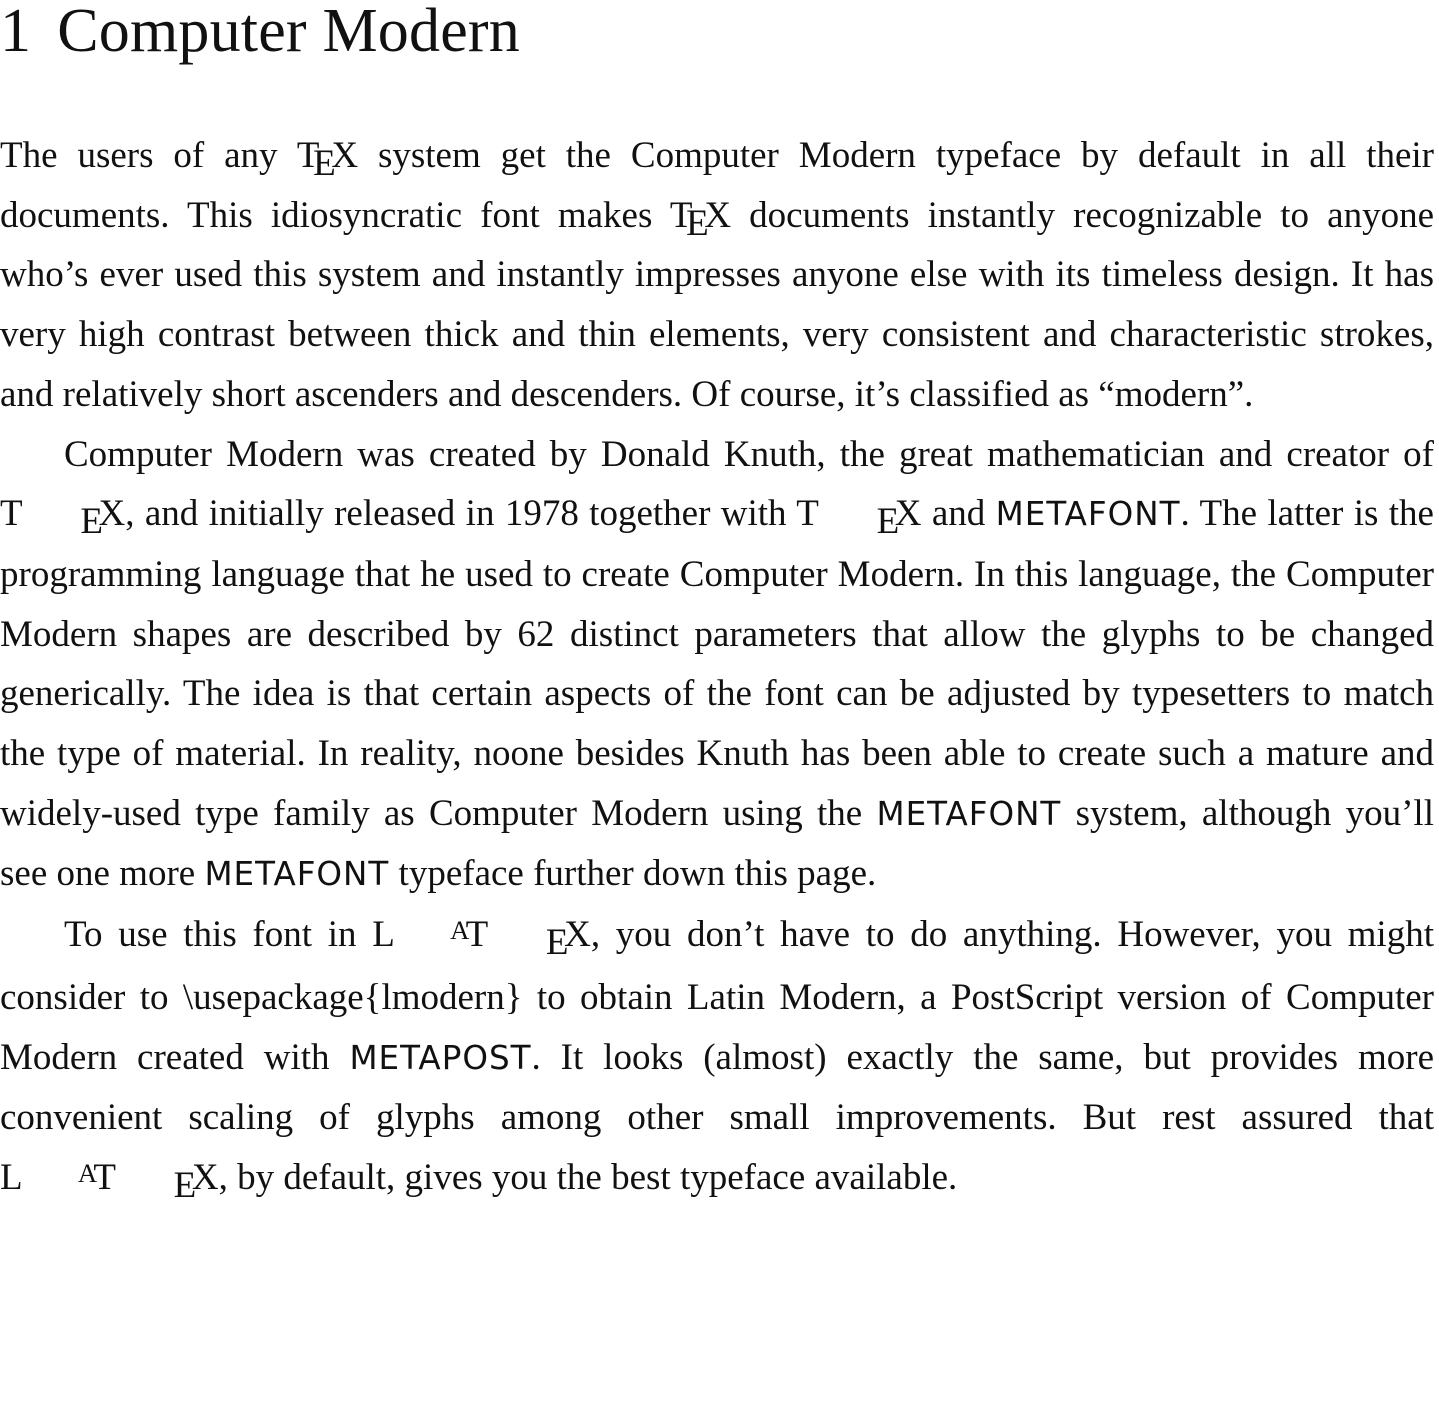 This screenshot has height=1426, width=1439. What do you see at coordinates (717, 31) in the screenshot?
I see `section-heading: 1 Computer Modern` at bounding box center [717, 31].